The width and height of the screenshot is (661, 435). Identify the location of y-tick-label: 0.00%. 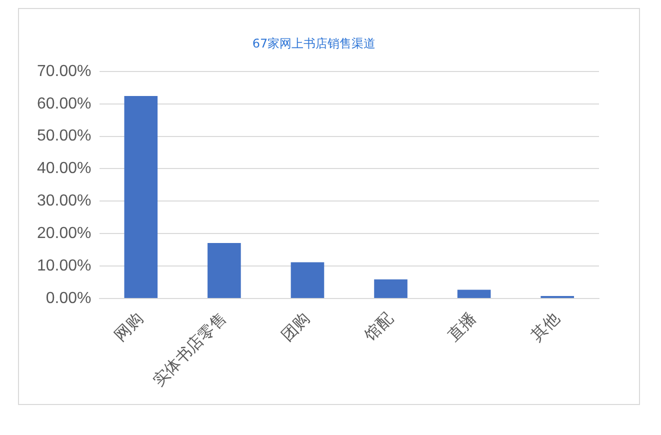
(69, 298).